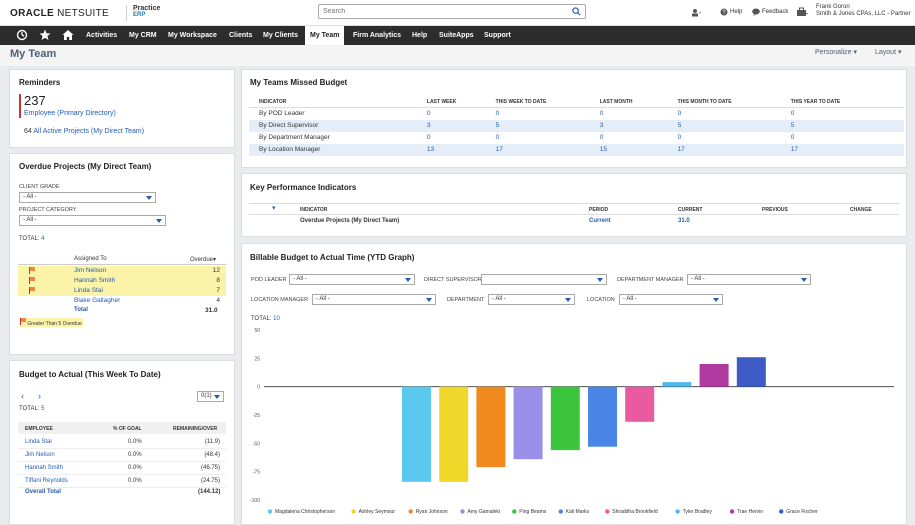 Image resolution: width=915 pixels, height=525 pixels. I want to click on department-manager-select: - All -, so click(749, 279).